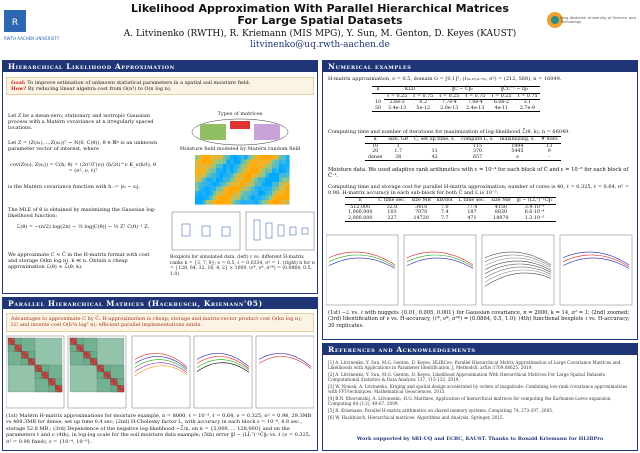 Image resolution: width=640 pixels, height=453 pixels. I want to click on table-cell: 3410, so click(421, 207).